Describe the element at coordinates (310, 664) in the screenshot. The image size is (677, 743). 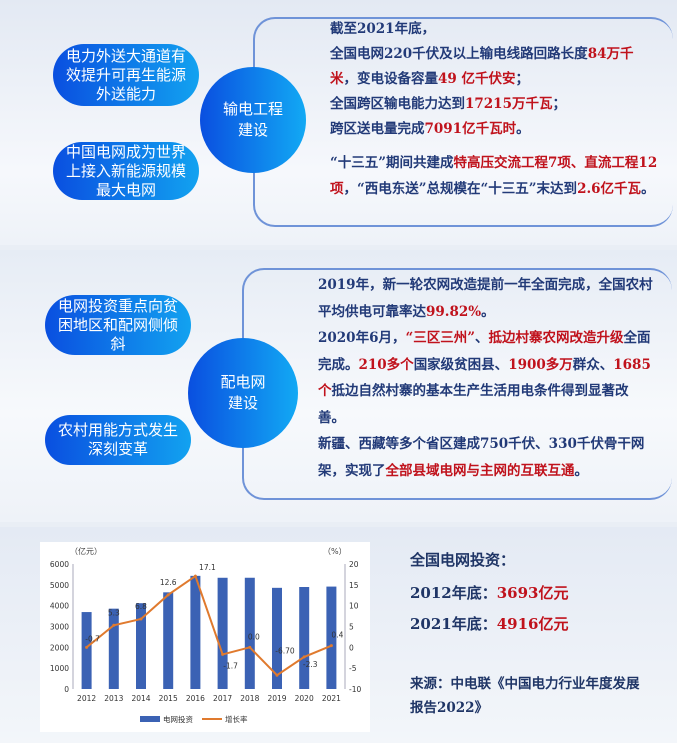
I see `data-label: -2.3` at that location.